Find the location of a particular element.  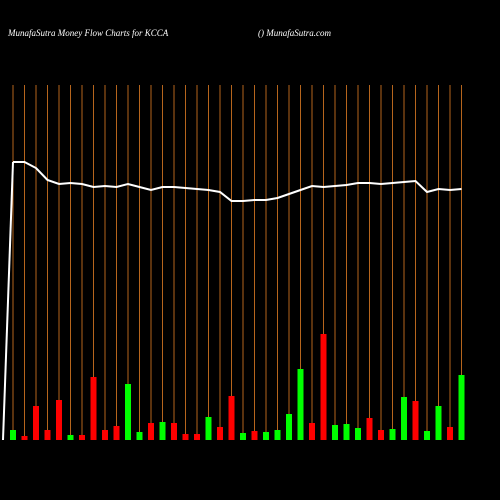

chart-subtitle: () MunafaSutra.com is located at coordinates (294, 33).